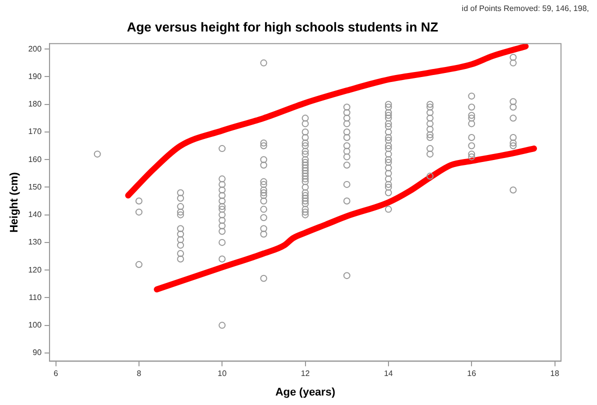 The width and height of the screenshot is (597, 405). Describe the element at coordinates (555, 373) in the screenshot. I see `x-tick-label: 18` at that location.